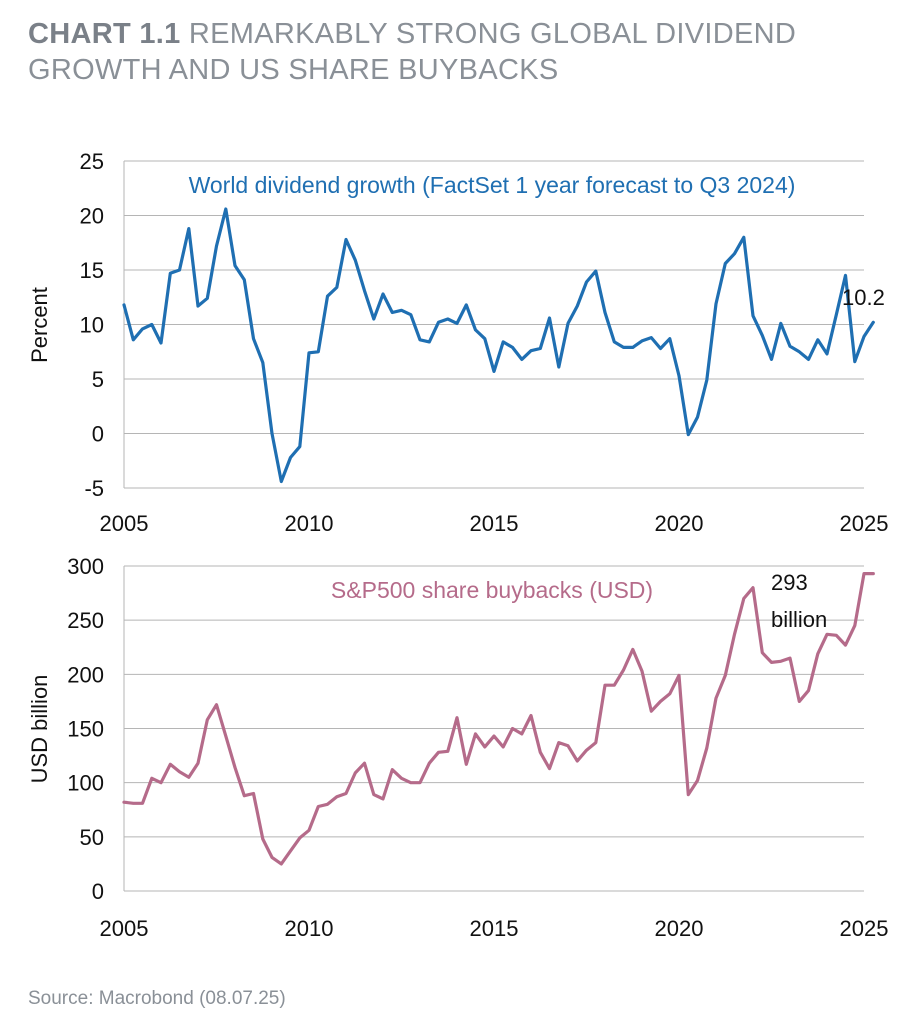 Image resolution: width=918 pixels, height=1024 pixels. Describe the element at coordinates (92, 270) in the screenshot. I see `div-y-tick-label: 15` at that location.